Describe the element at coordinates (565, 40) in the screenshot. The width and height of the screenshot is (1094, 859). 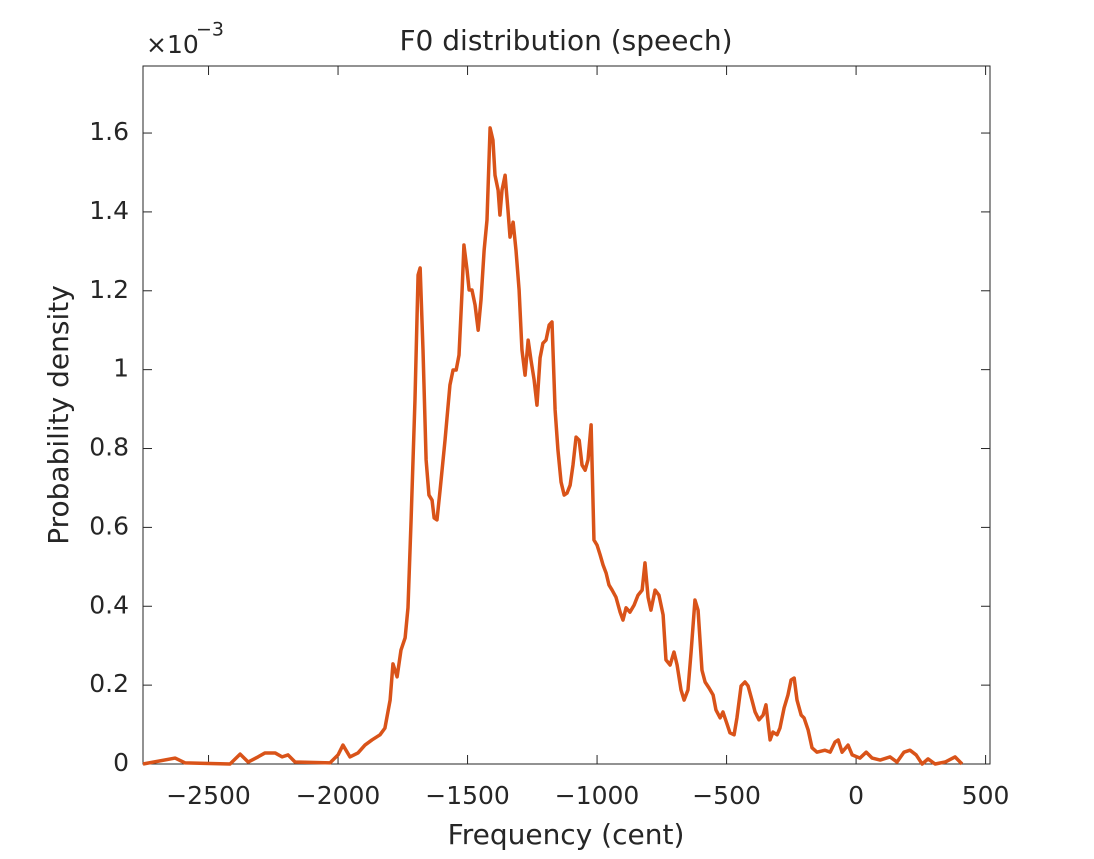
I see `chart-title: F0 distribution (speech)` at that location.